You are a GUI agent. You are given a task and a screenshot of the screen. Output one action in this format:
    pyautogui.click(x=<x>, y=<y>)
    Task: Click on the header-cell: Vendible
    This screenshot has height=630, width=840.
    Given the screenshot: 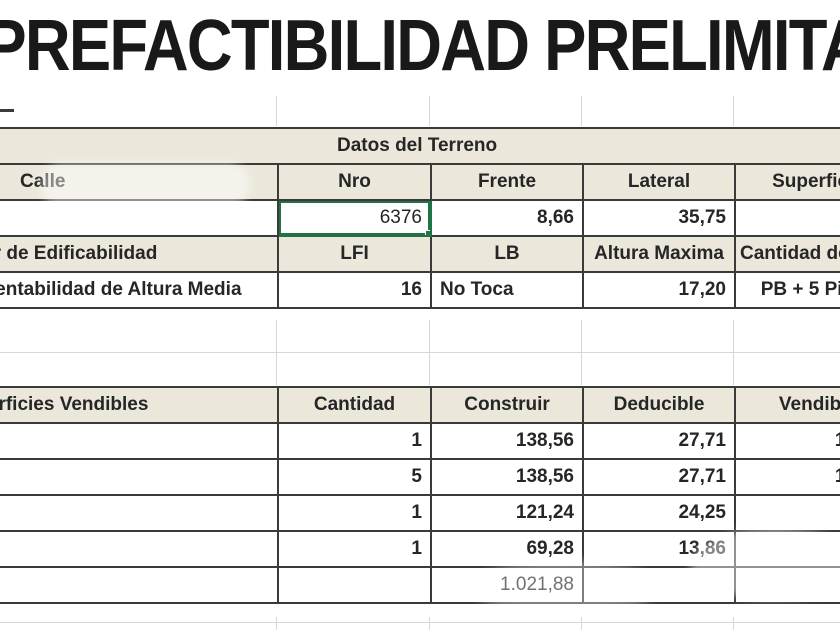 What is the action you would take?
    pyautogui.click(x=787, y=405)
    